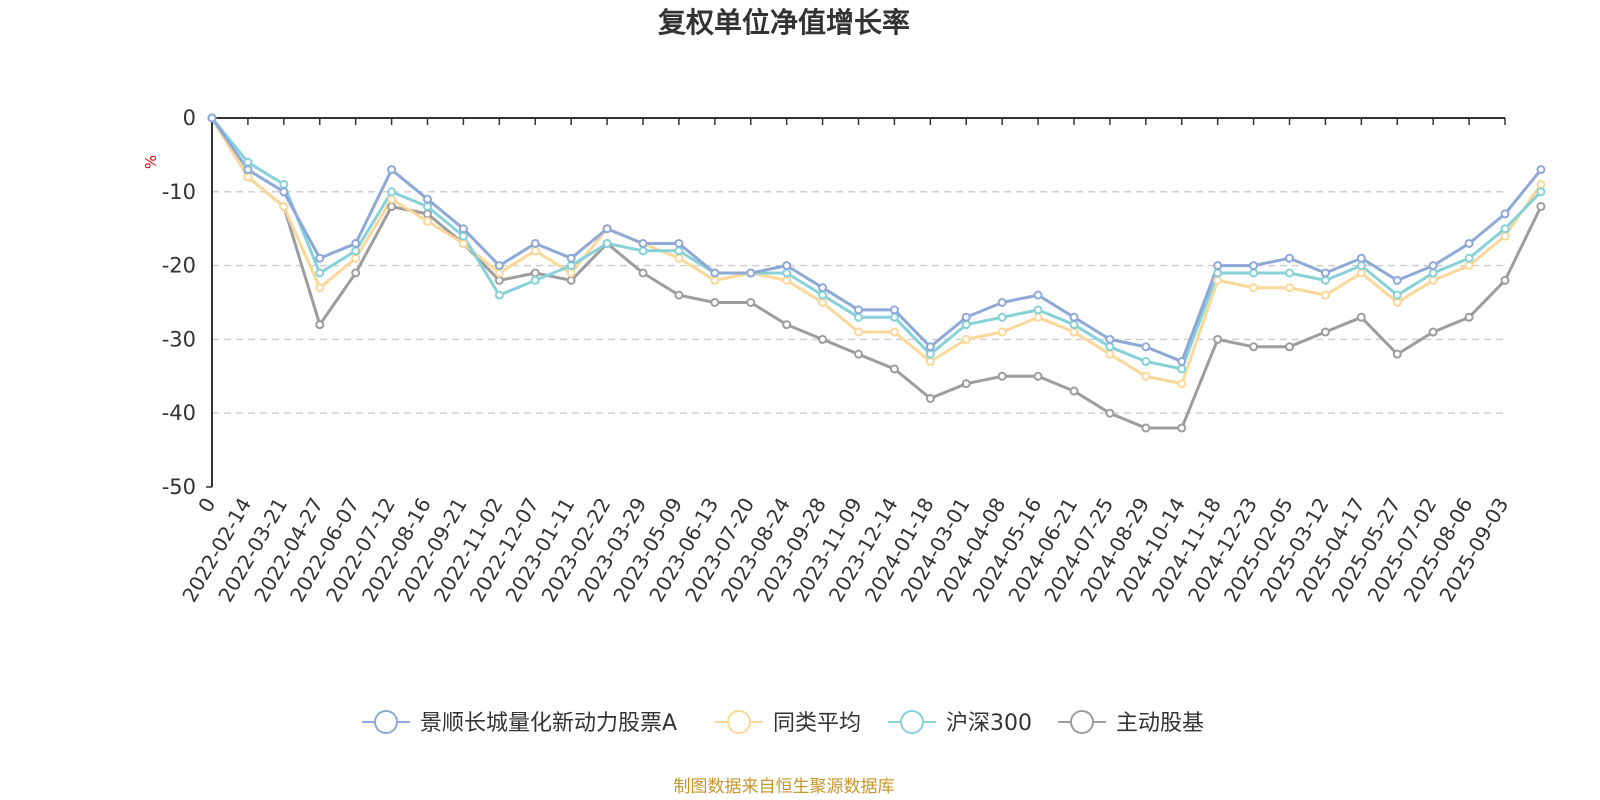 The image size is (1600, 800). What do you see at coordinates (1160, 723) in the screenshot?
I see `legend-label: 主动股基` at bounding box center [1160, 723].